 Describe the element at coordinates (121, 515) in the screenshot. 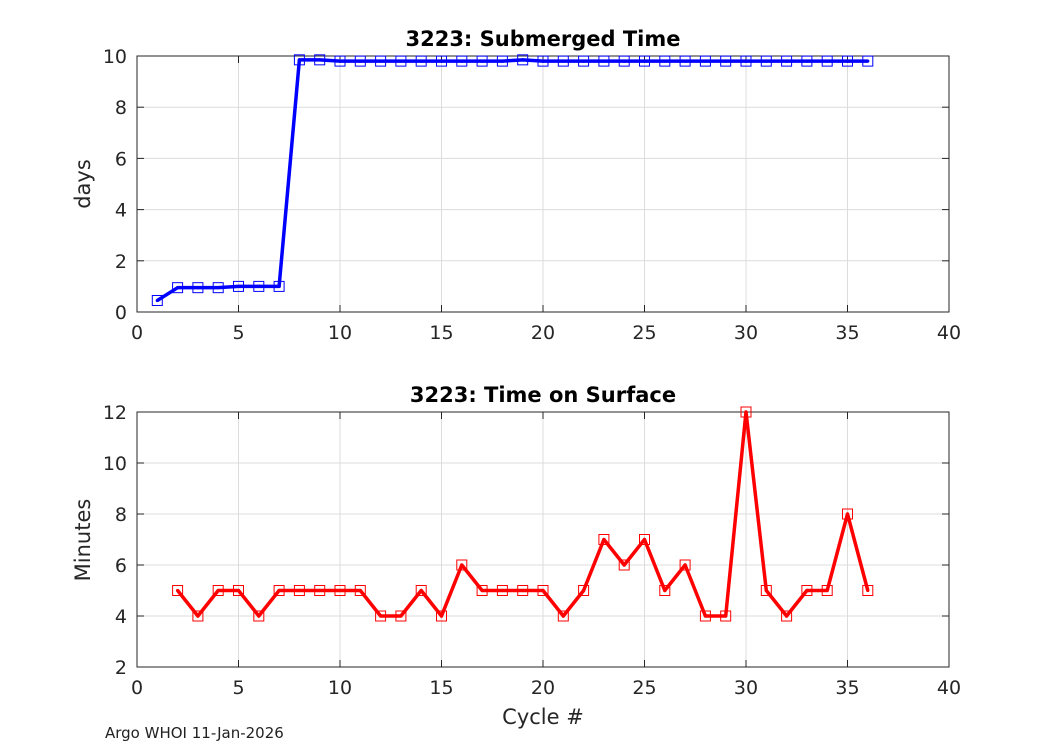

I see `y-tick-label: 8` at that location.